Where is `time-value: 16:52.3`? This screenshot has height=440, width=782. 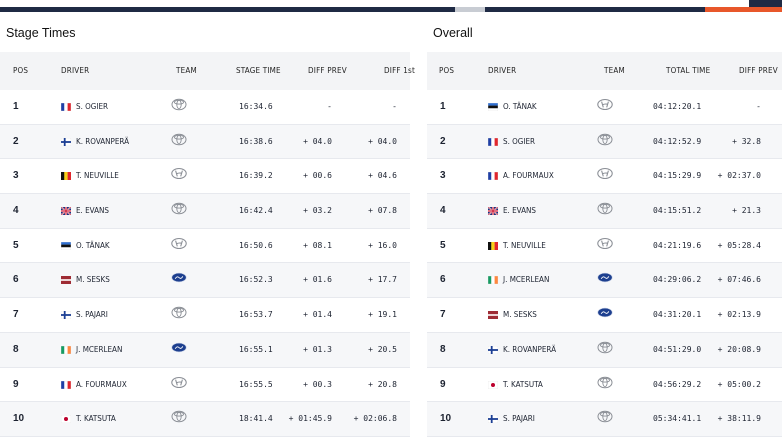
time-value: 16:52.3 is located at coordinates (256, 280).